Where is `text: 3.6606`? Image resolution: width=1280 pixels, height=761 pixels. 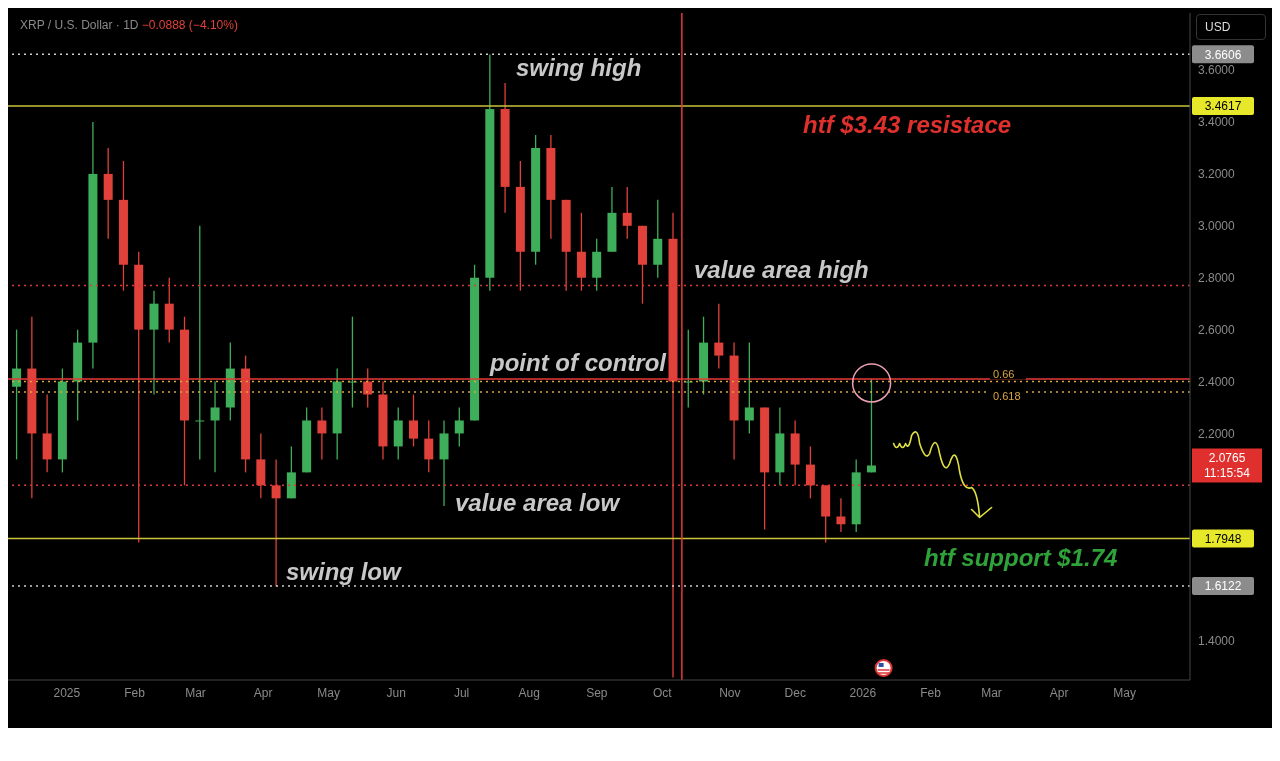 text: 3.6606 is located at coordinates (1223, 54).